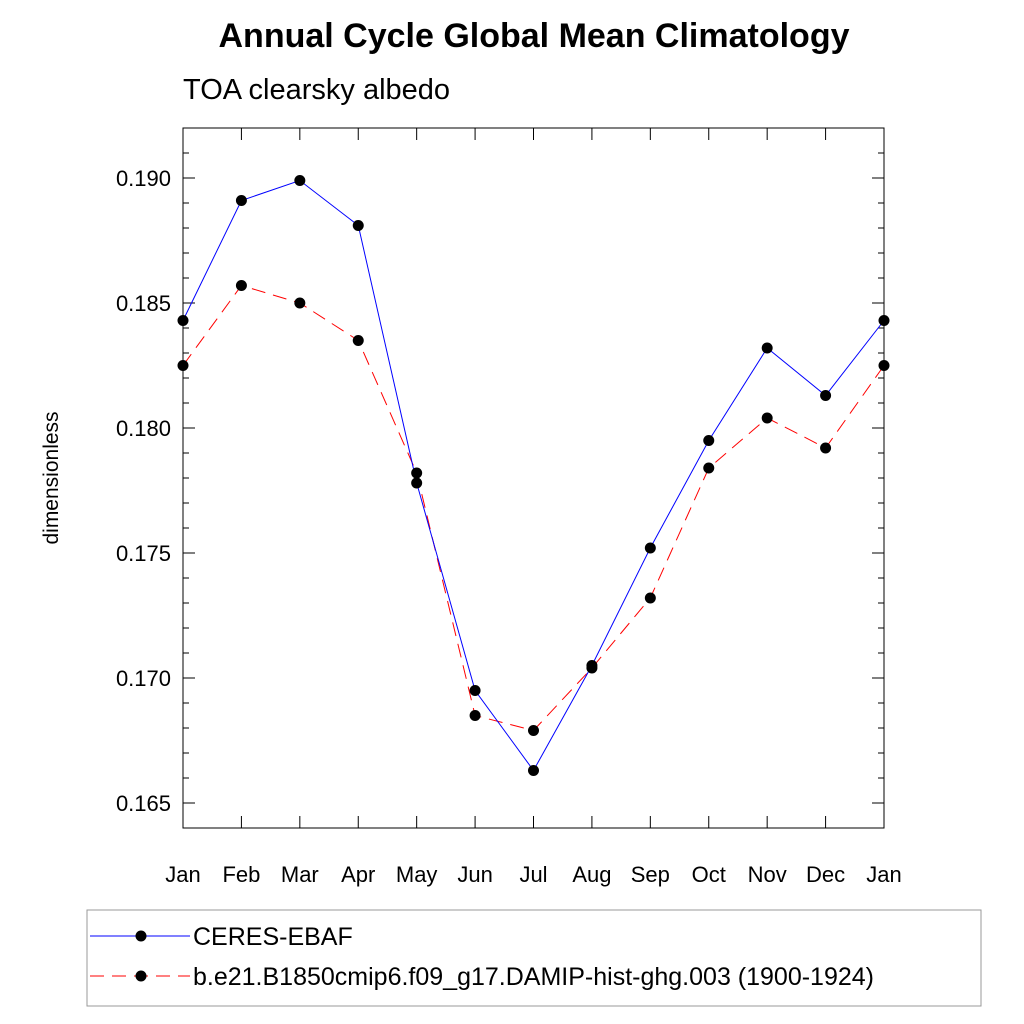 This screenshot has width=1024, height=1024. I want to click on y-tick-label: 0.185, so click(143, 303).